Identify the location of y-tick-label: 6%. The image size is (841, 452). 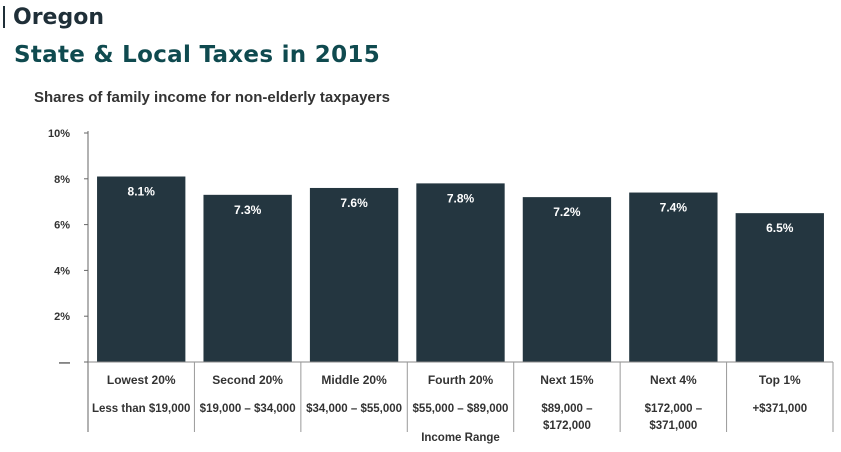
(62, 226).